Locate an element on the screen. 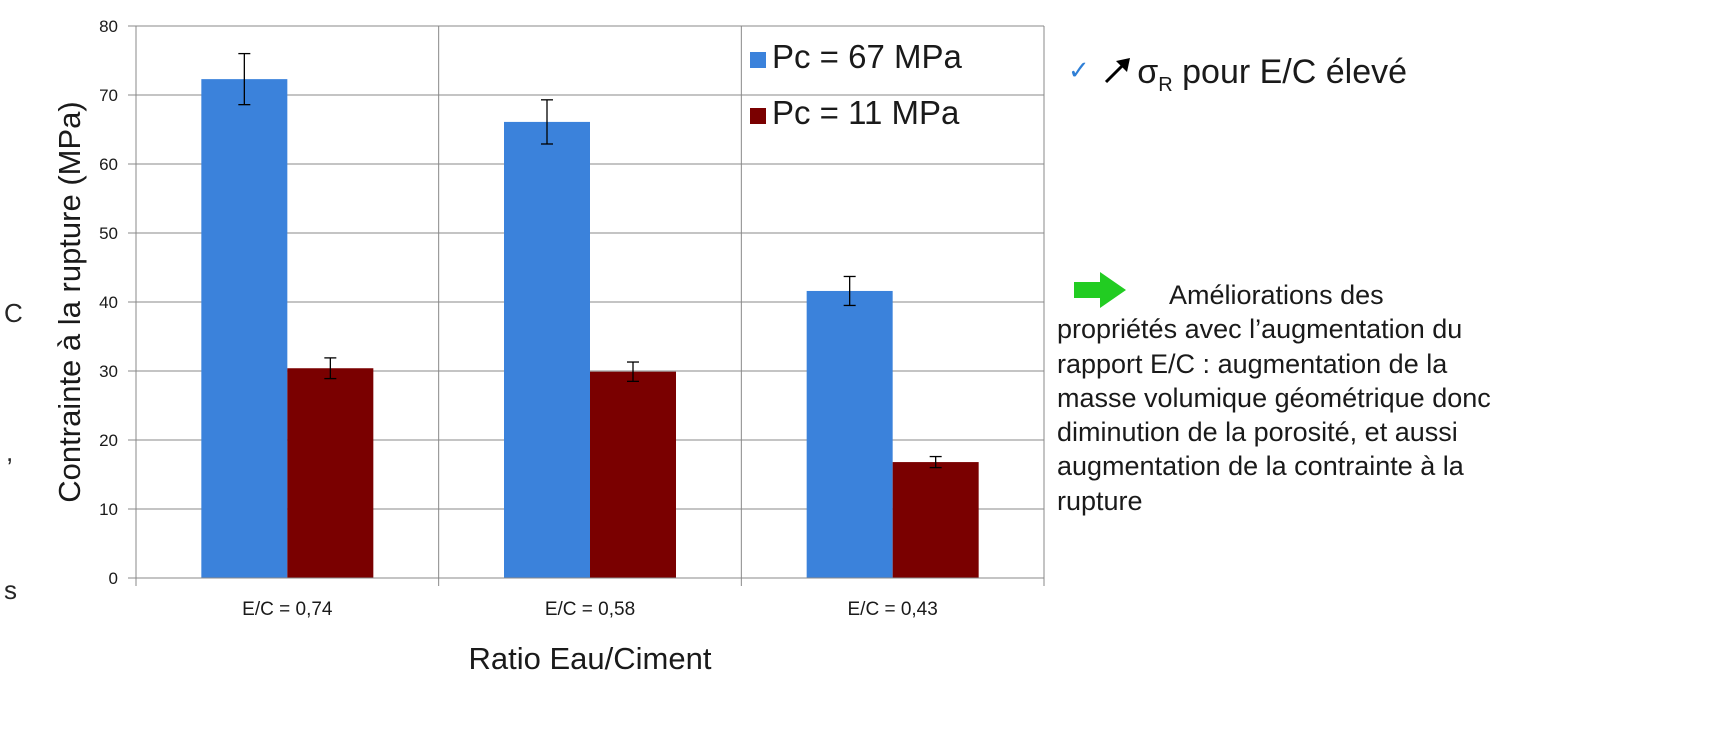  y-axis-title: Contrainte à la rupture (MPa) is located at coordinates (69, 301).